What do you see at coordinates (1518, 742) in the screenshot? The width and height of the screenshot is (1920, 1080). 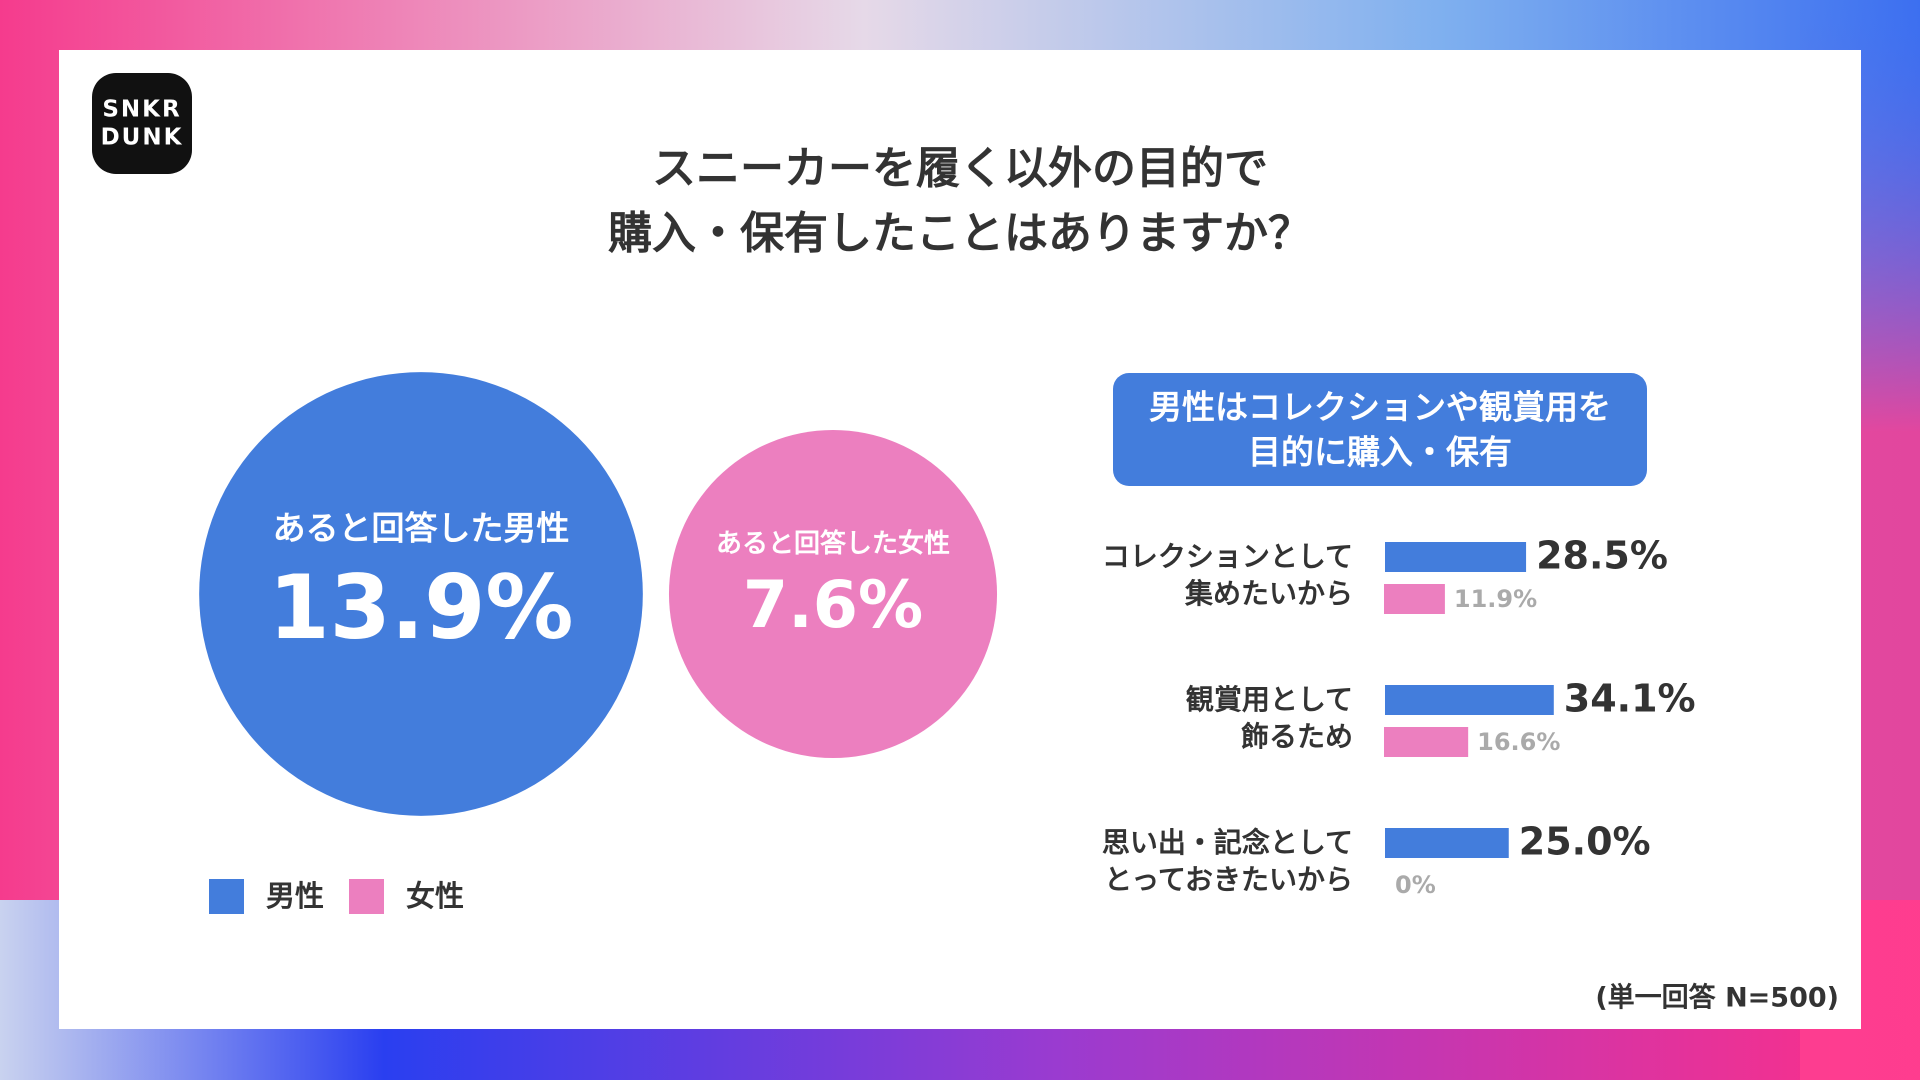 I see `value-label: 16.6%` at bounding box center [1518, 742].